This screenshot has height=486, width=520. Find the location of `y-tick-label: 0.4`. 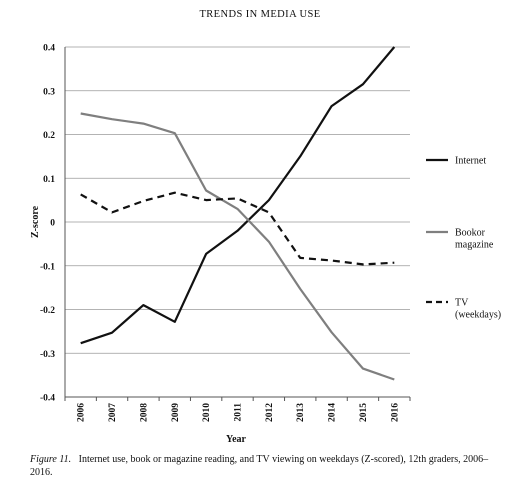

y-tick-label: 0.4 is located at coordinates (49, 49).